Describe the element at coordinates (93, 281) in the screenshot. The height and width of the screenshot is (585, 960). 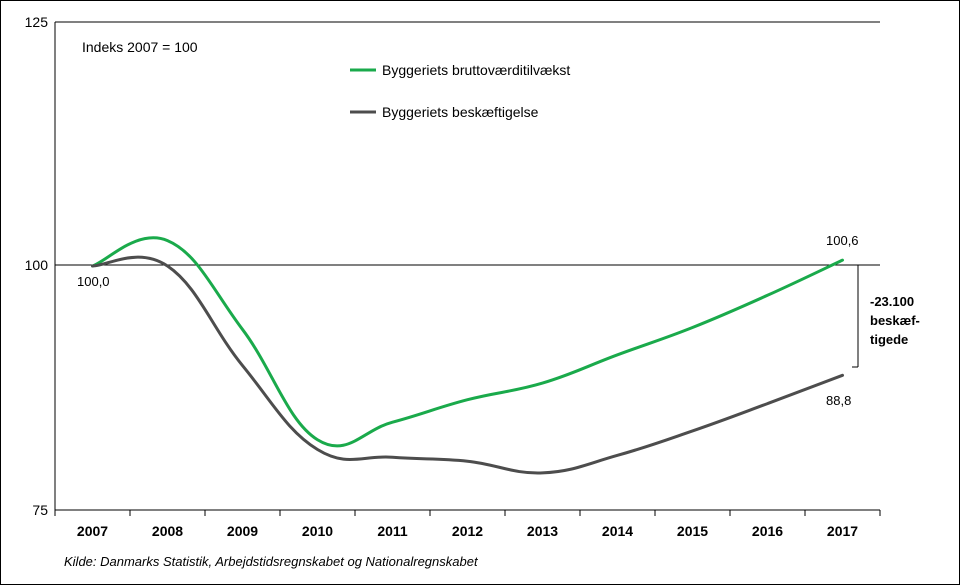
I see `data-label-start: 100,0` at that location.